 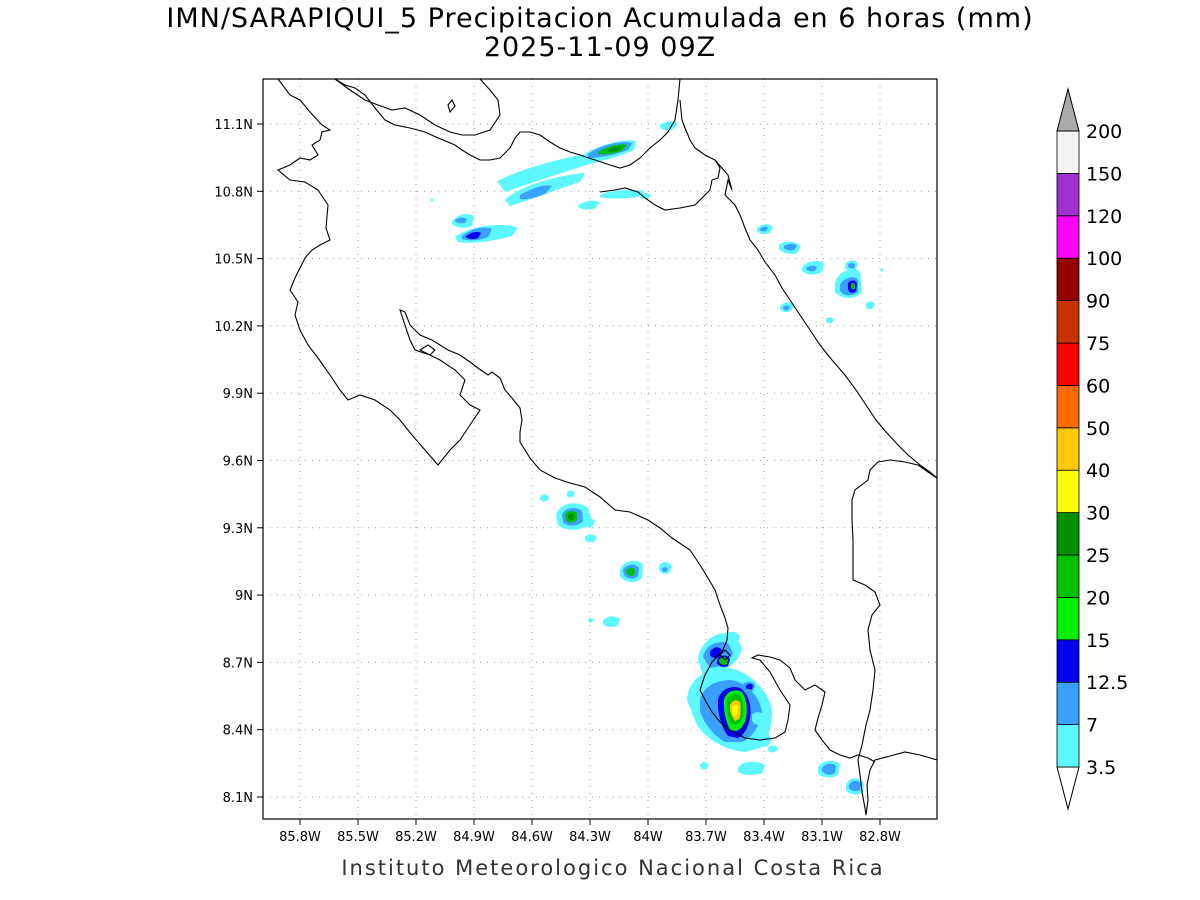 I want to click on lat-tick-label: 11.1N, so click(x=233, y=125).